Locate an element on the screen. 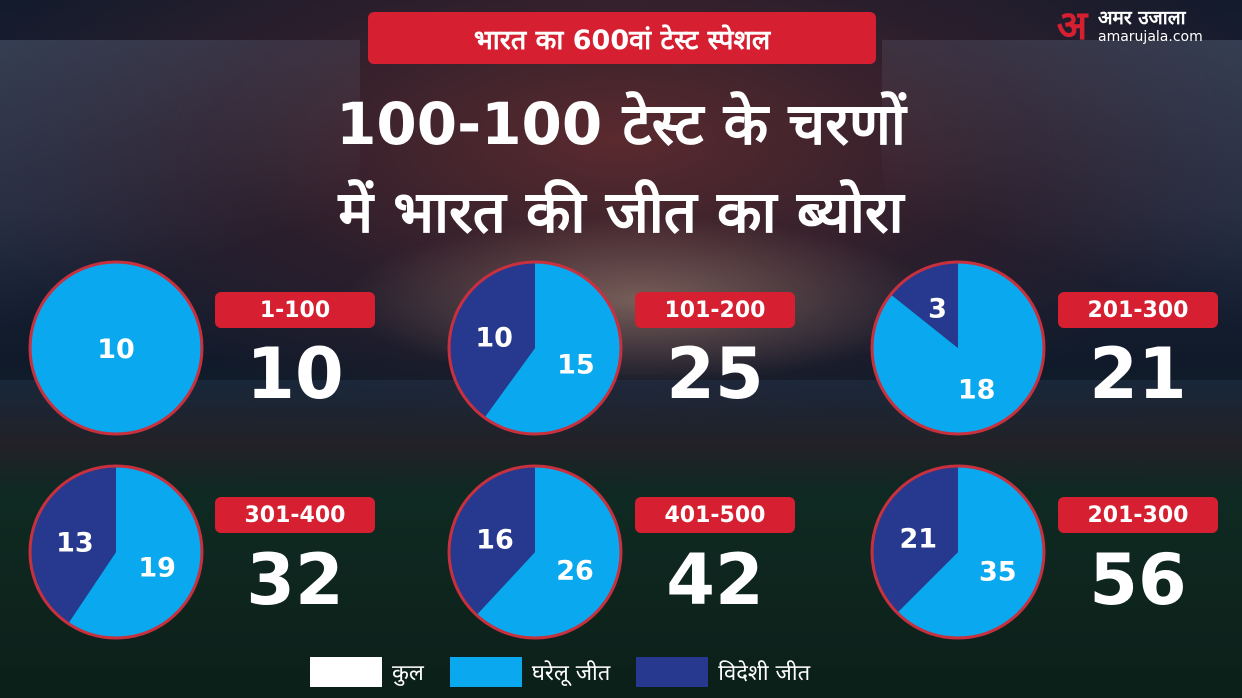 The image size is (1242, 698). range-badge-6: 201-300 is located at coordinates (1138, 515).